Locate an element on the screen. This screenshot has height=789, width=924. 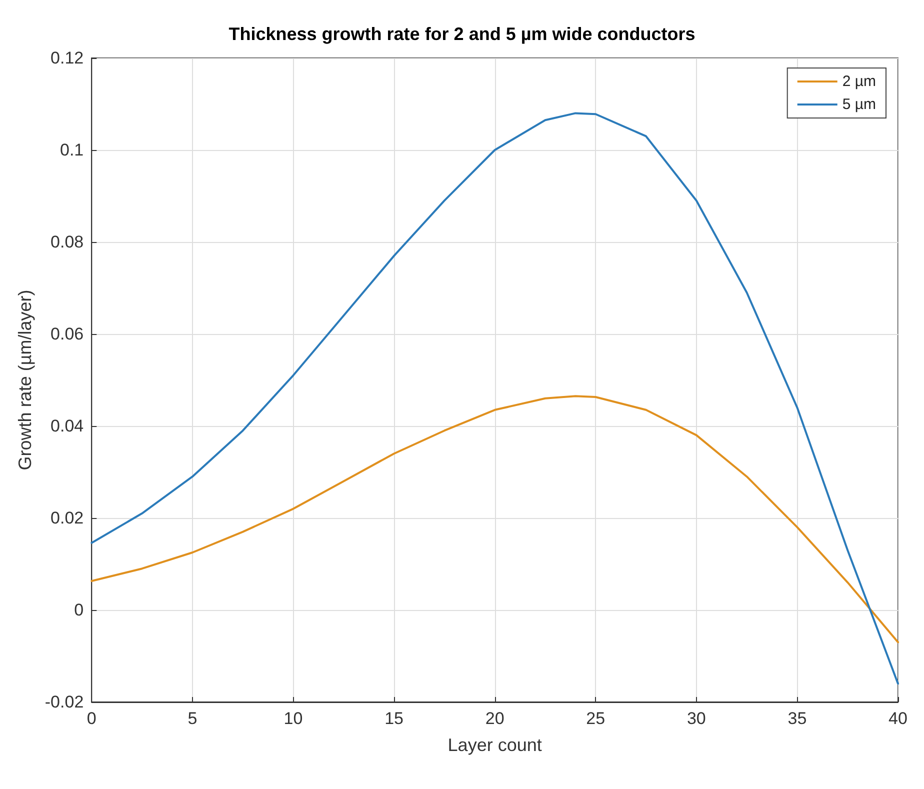
x-tick-label: 10 is located at coordinates (293, 718).